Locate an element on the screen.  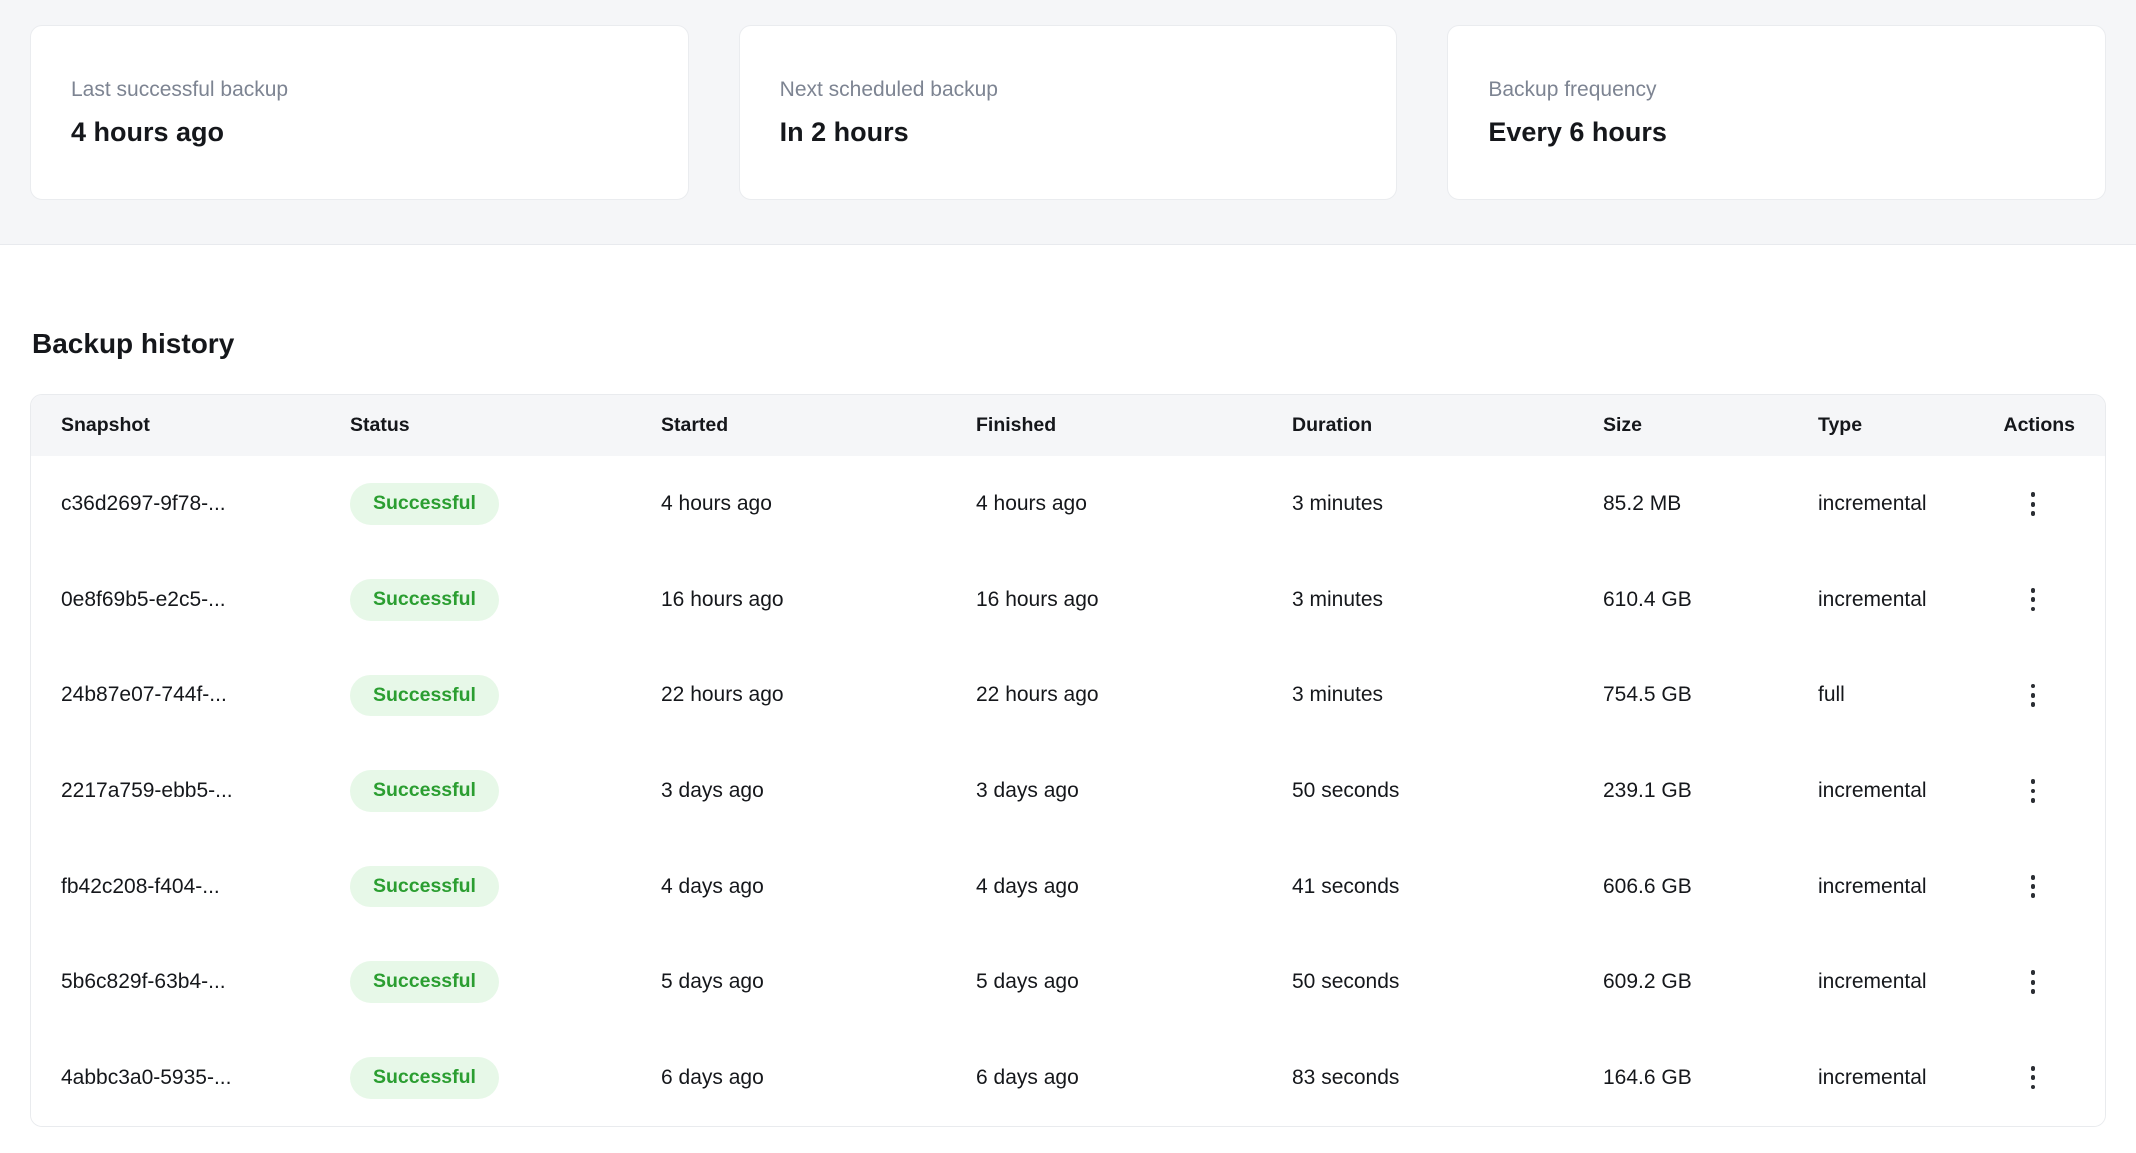
finished-cell: 22 hours ago is located at coordinates (1037, 695).